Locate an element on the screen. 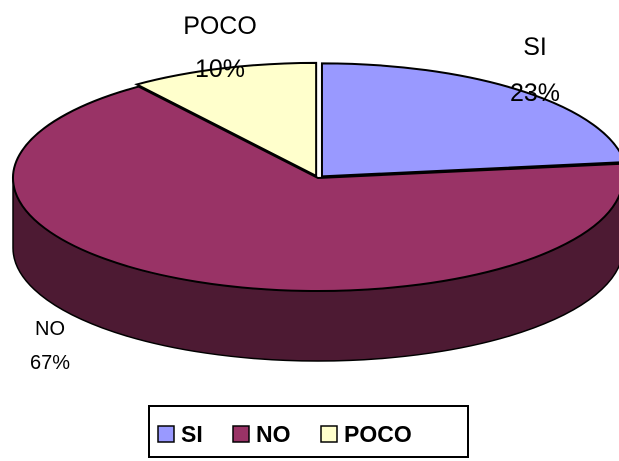 The height and width of the screenshot is (461, 619). slice-poco is located at coordinates (226, 119).